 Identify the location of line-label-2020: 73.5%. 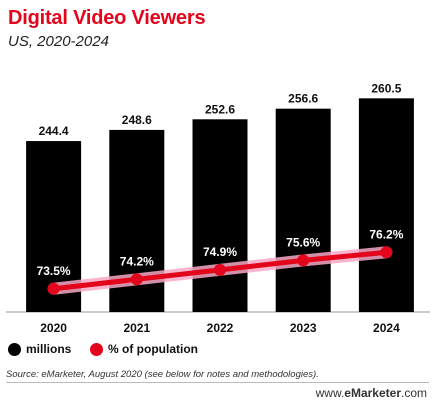
(54, 271).